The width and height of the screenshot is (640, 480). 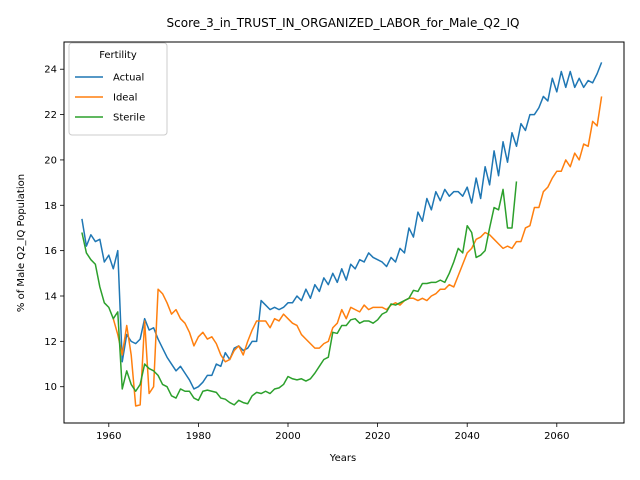 What do you see at coordinates (556, 436) in the screenshot?
I see `x-tick-label: 2060` at bounding box center [556, 436].